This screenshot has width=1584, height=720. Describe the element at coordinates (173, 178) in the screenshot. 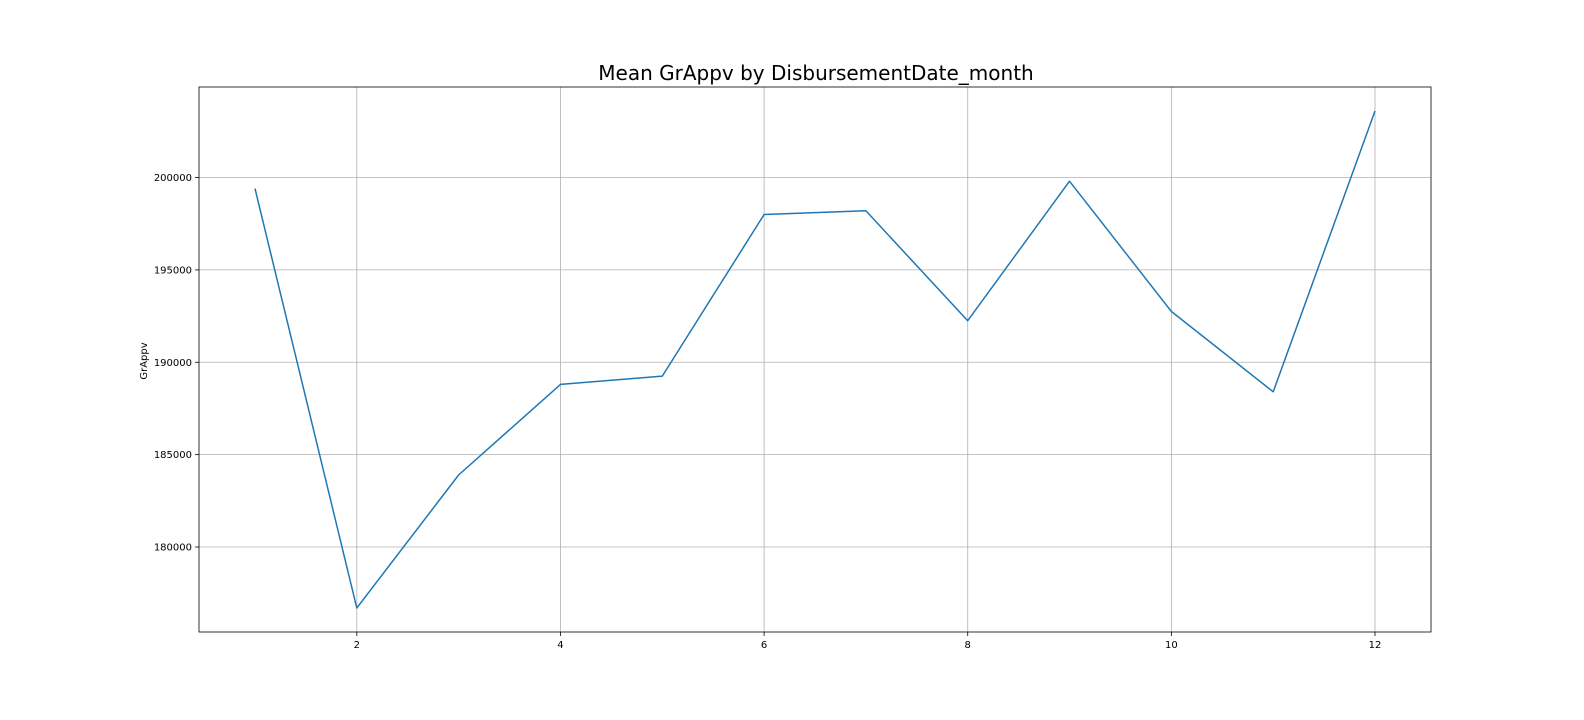

I see `y-tick-label: 200000` at that location.